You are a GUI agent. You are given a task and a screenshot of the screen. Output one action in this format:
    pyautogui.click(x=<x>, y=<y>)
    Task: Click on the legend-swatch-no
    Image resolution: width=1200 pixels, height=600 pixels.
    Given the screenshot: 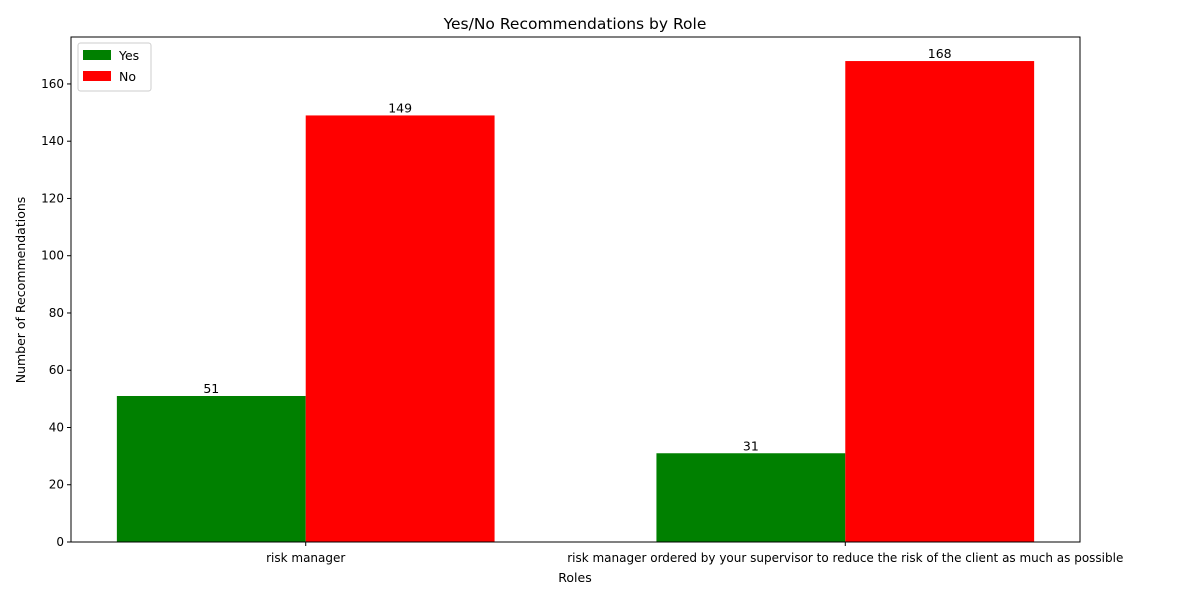 What is the action you would take?
    pyautogui.click(x=97, y=76)
    